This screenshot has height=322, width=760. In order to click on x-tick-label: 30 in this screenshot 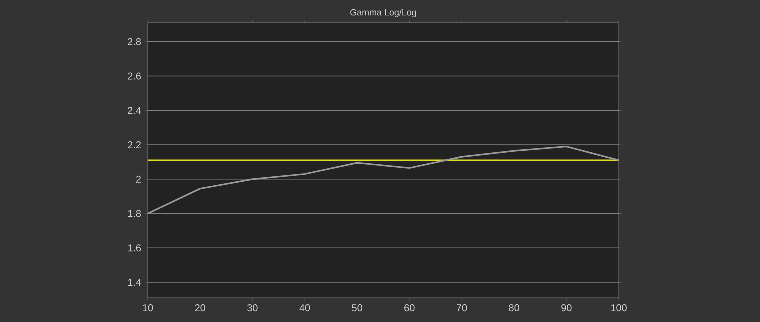, I will do `click(253, 308)`.